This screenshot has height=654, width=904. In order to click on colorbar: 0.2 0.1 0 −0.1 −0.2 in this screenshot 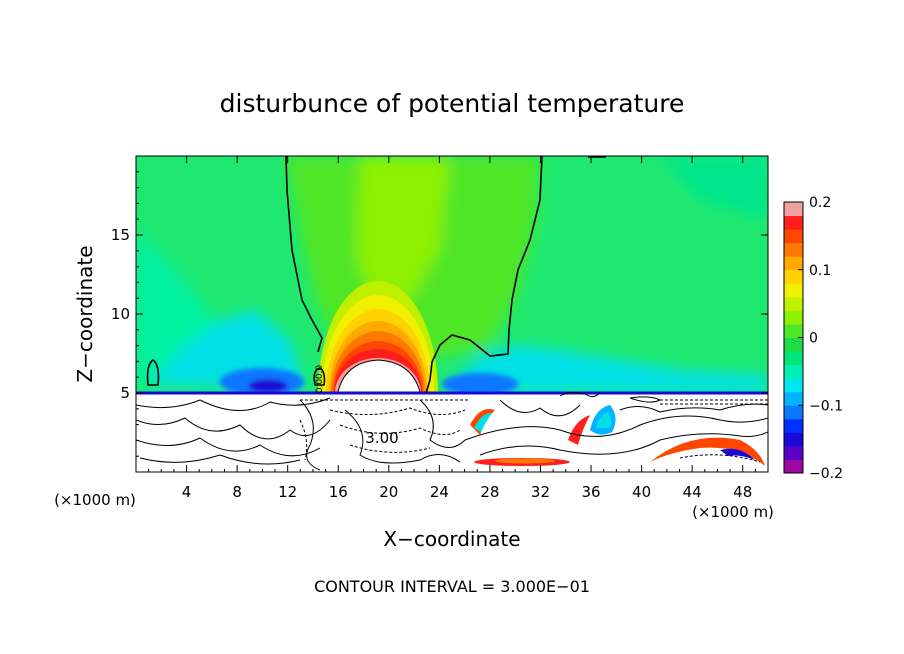, I will do `click(813, 338)`.